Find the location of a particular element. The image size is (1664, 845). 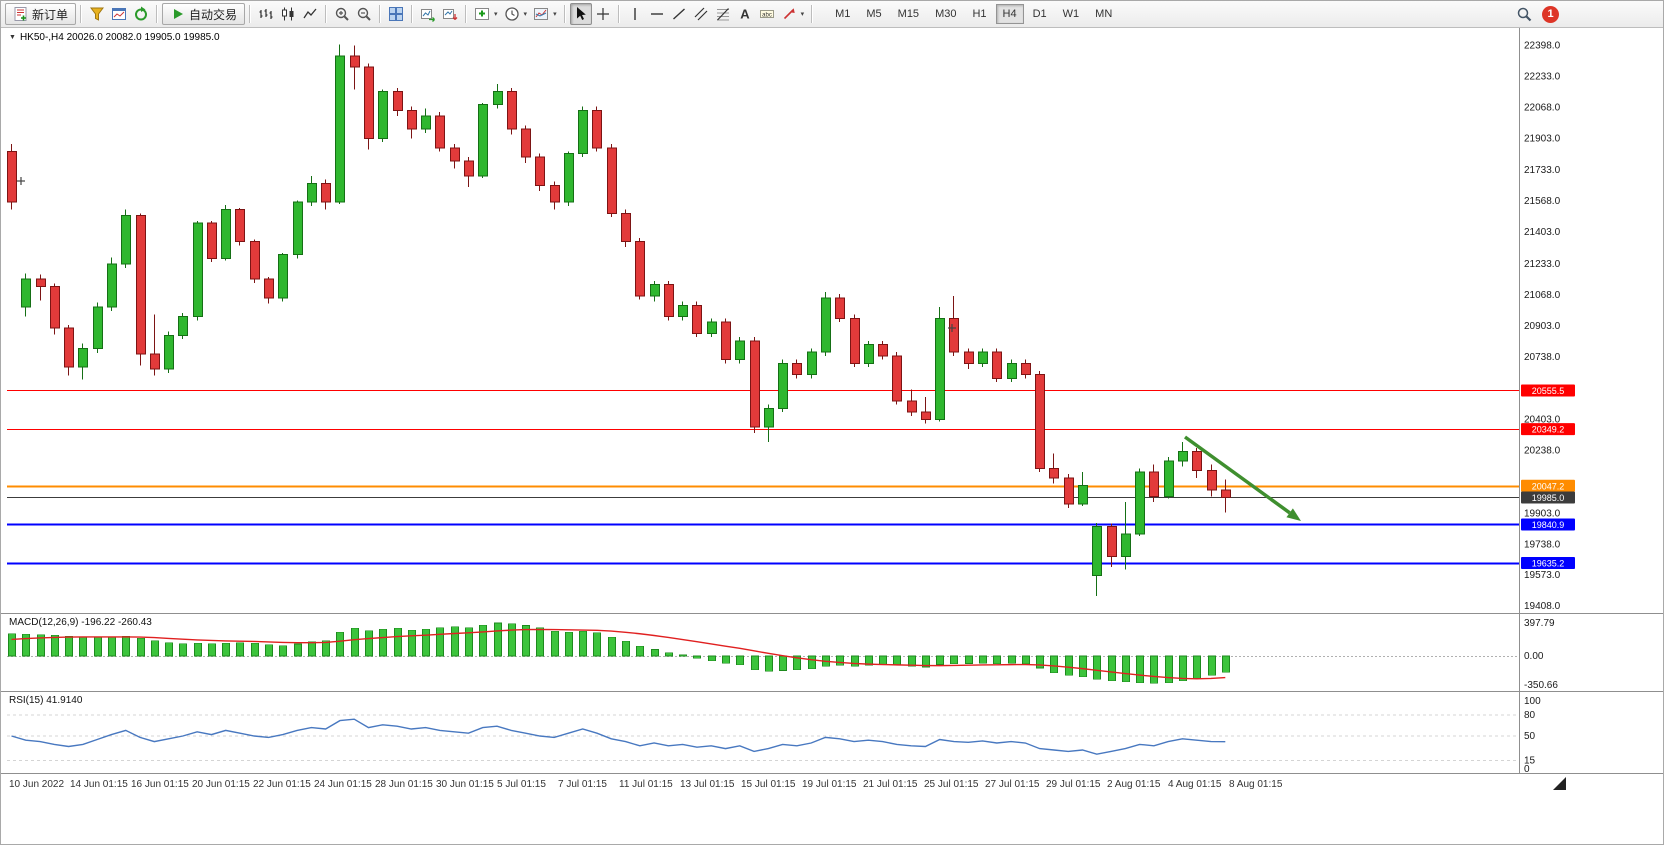

vertical-line-icon is located at coordinates (635, 14).